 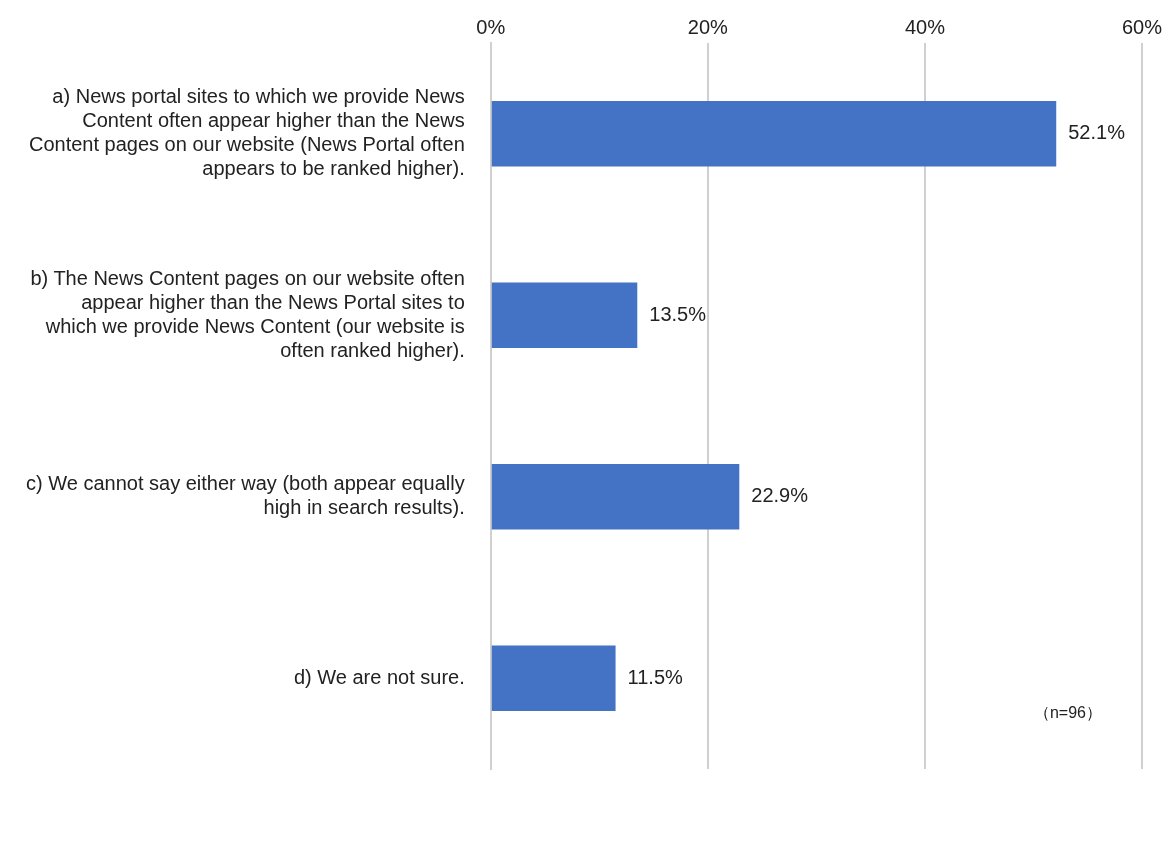 What do you see at coordinates (925, 26) in the screenshot?
I see `x-tick-label: 40%` at bounding box center [925, 26].